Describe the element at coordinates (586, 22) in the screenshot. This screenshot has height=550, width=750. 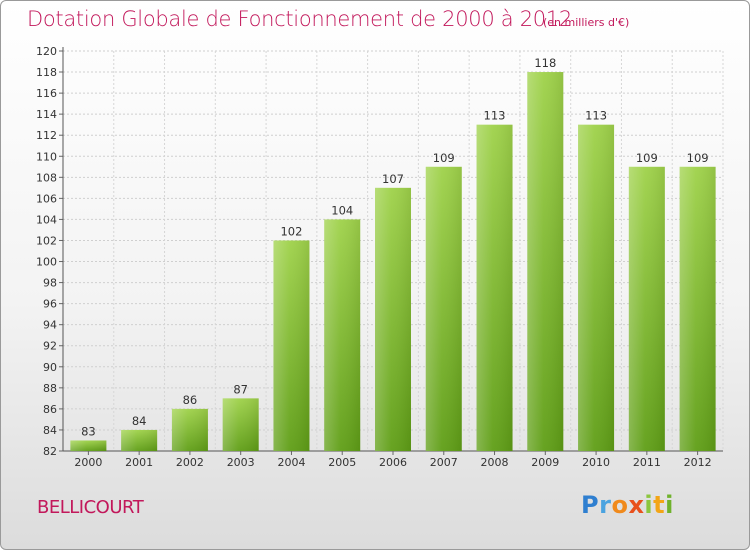
I see `chart-subtitle: (en milliers d'€)` at that location.